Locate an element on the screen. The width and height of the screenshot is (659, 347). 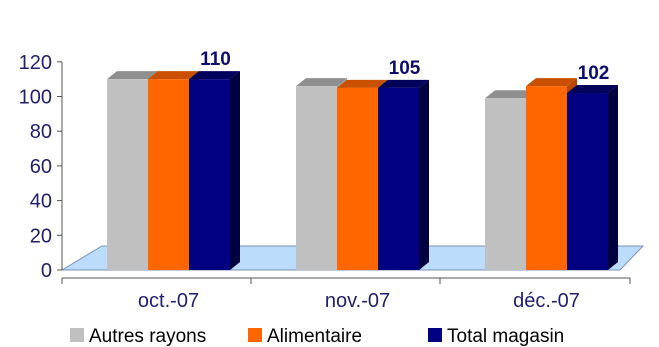
x-tick-label: nov.-07 is located at coordinates (357, 301).